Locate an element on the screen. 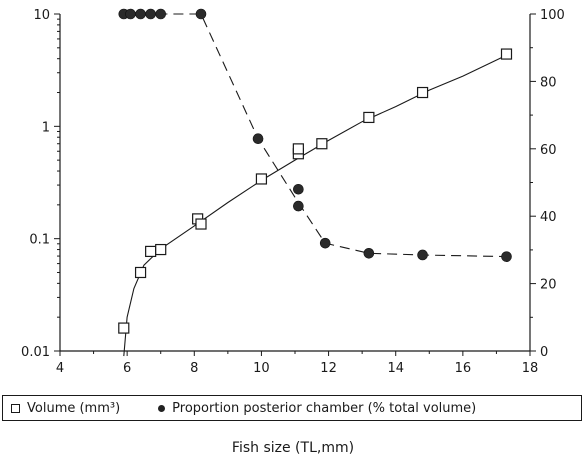 This screenshot has height=462, width=586. x-tick-label: 18 is located at coordinates (530, 368).